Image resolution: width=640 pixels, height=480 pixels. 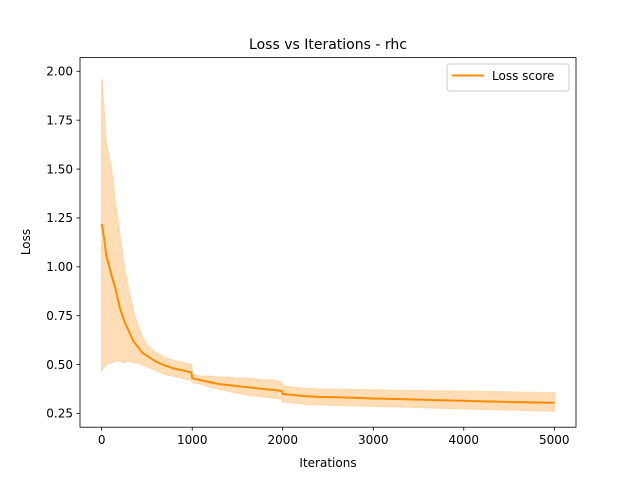 What do you see at coordinates (463, 440) in the screenshot?
I see `x-tick-label: 4000` at bounding box center [463, 440].